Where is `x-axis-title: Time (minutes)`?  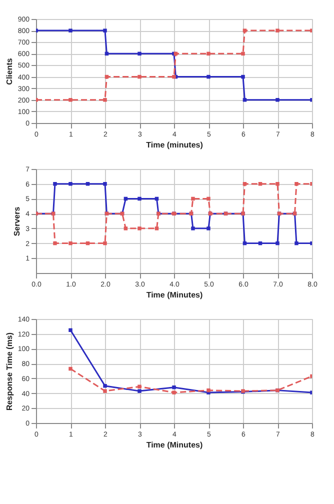 x-axis-title: Time (minutes) is located at coordinates (175, 145).